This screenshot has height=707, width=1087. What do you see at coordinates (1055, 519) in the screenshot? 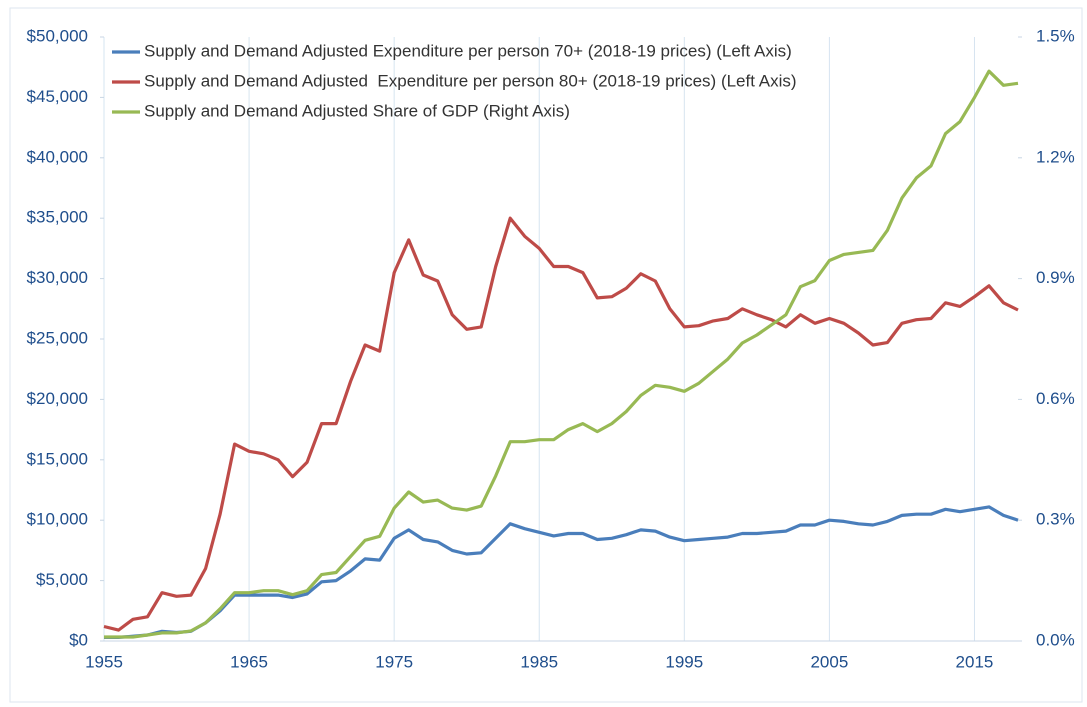
I see `y2-tick-label: 0.3%` at bounding box center [1055, 519].